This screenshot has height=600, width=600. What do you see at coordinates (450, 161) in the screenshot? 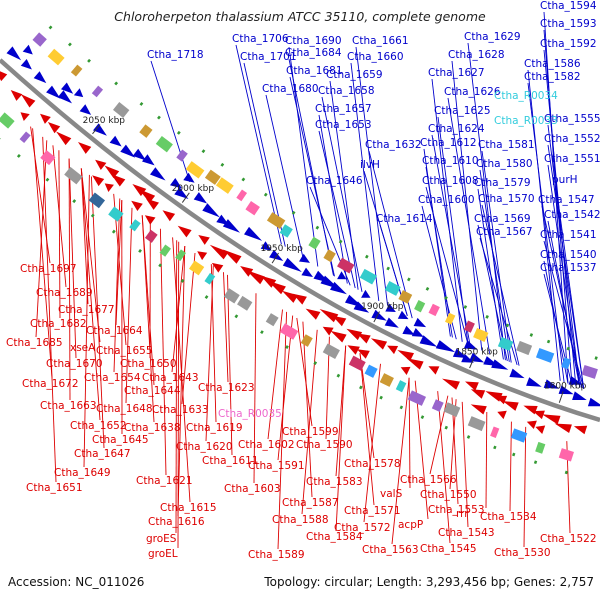
I see `gene-label-forward: Ctha_1610` at bounding box center [450, 161].